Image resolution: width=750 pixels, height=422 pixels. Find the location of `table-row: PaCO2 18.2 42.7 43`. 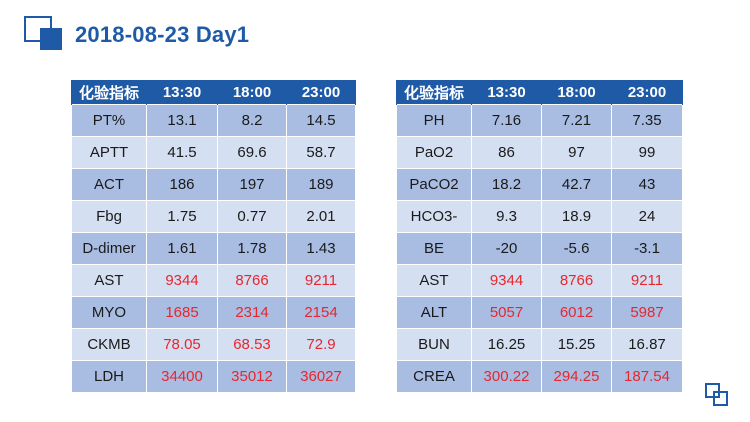

table-row: PaCO2 18.2 42.7 43 is located at coordinates (539, 184).